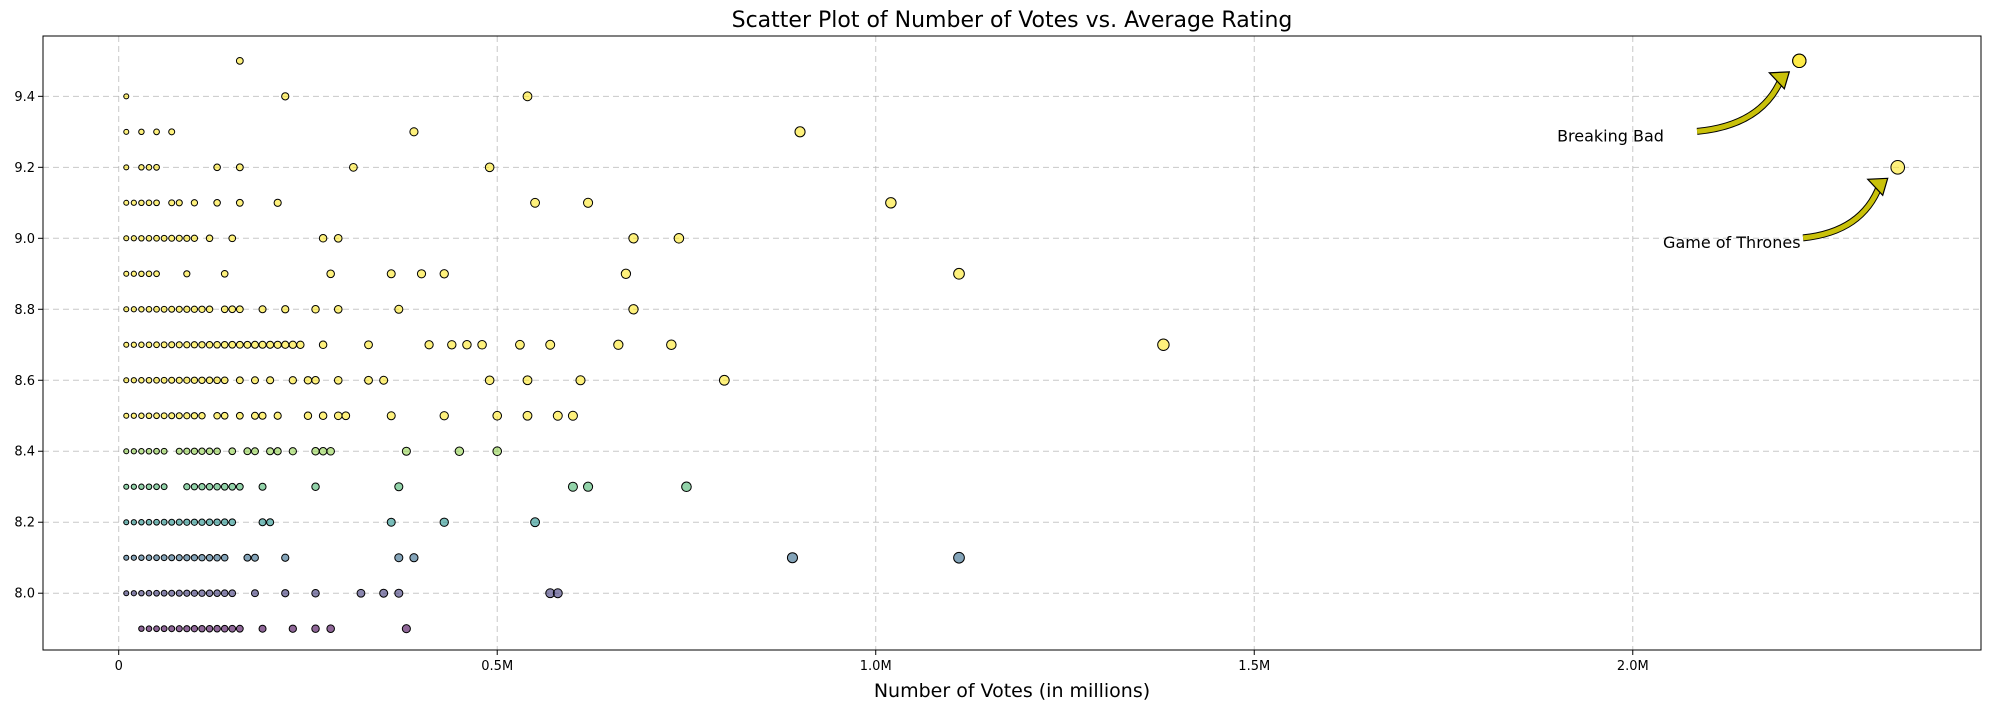 The height and width of the screenshot is (710, 1989). What do you see at coordinates (1898, 167) in the screenshot?
I see `highlighted-point` at bounding box center [1898, 167].